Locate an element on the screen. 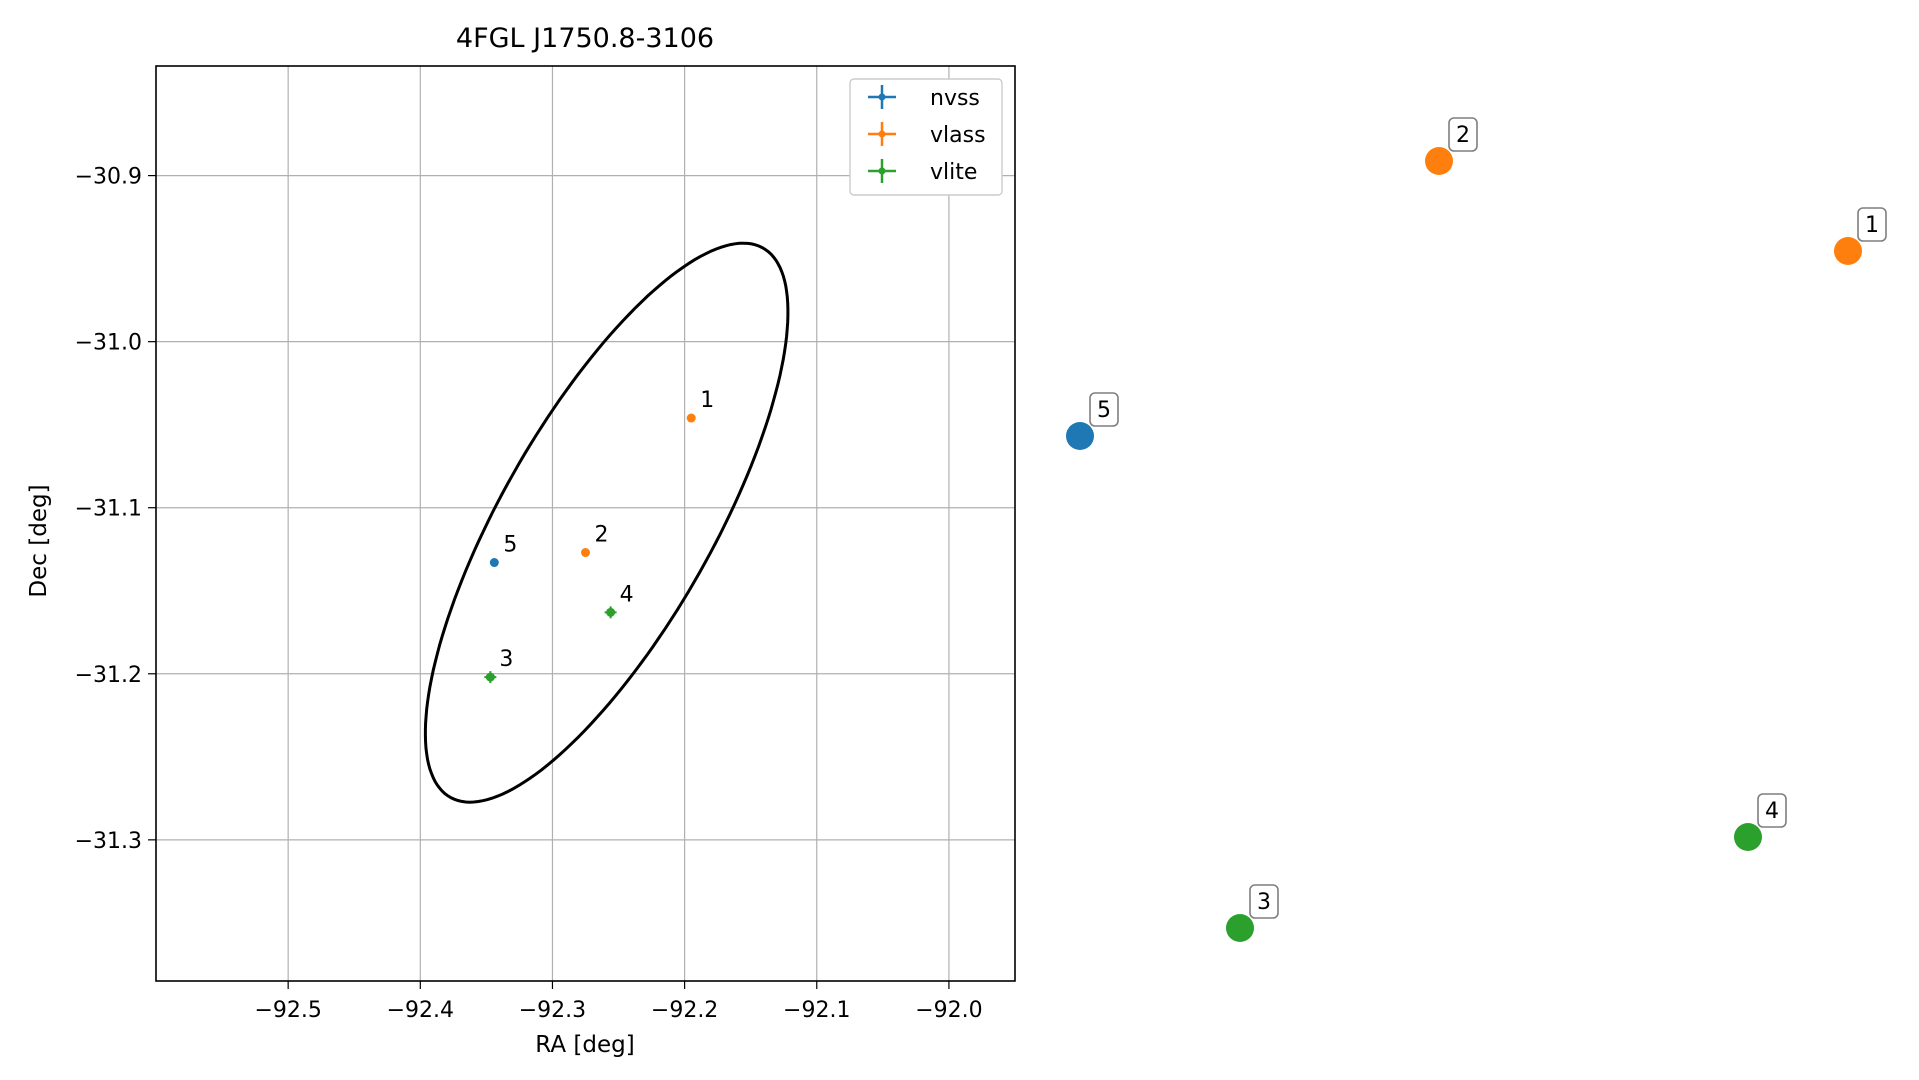 Image resolution: width=1919 pixels, height=1080 pixels. x-tick-label: −92.2 is located at coordinates (684, 1010).